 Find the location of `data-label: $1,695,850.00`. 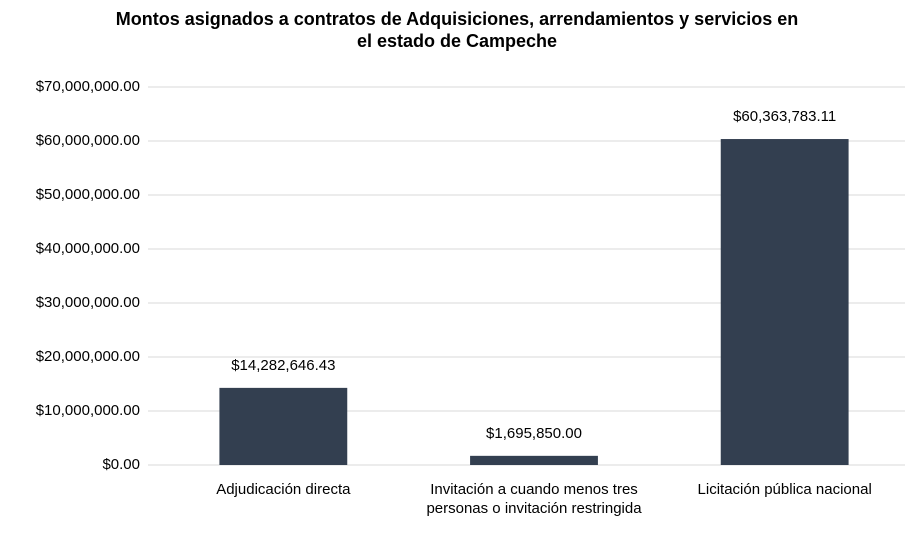

data-label: $1,695,850.00 is located at coordinates (534, 433).